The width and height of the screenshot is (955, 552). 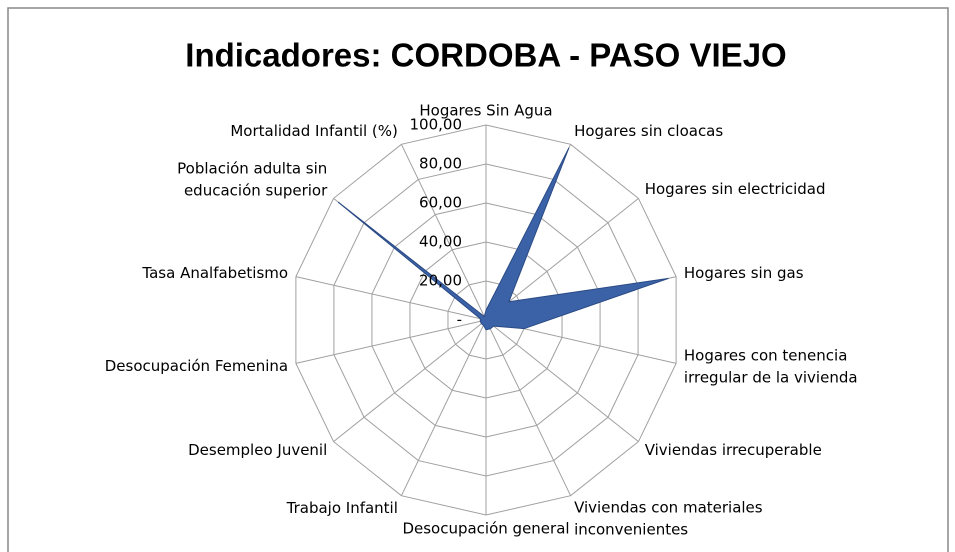 I want to click on category-label: Desempleo Juvenil, so click(x=257, y=450).